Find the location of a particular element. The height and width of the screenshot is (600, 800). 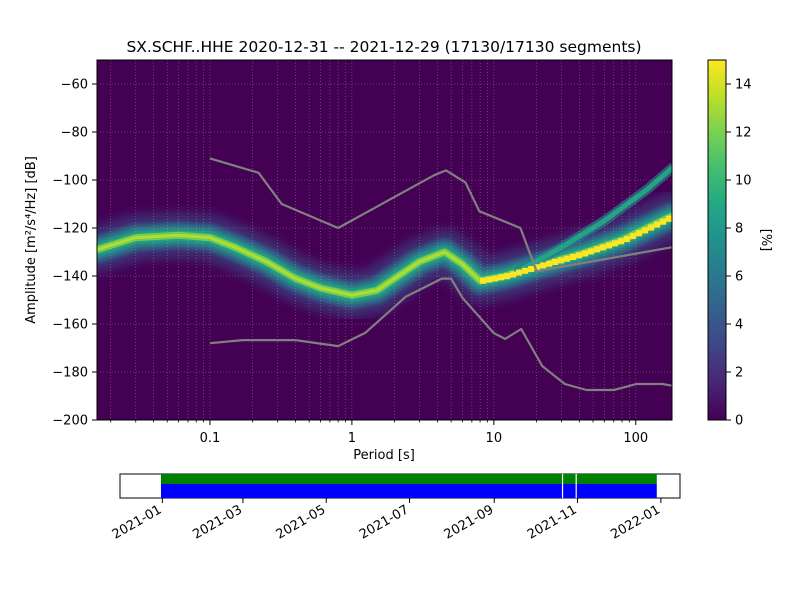

timeline-tick-label: 2021-07 is located at coordinates (384, 522).